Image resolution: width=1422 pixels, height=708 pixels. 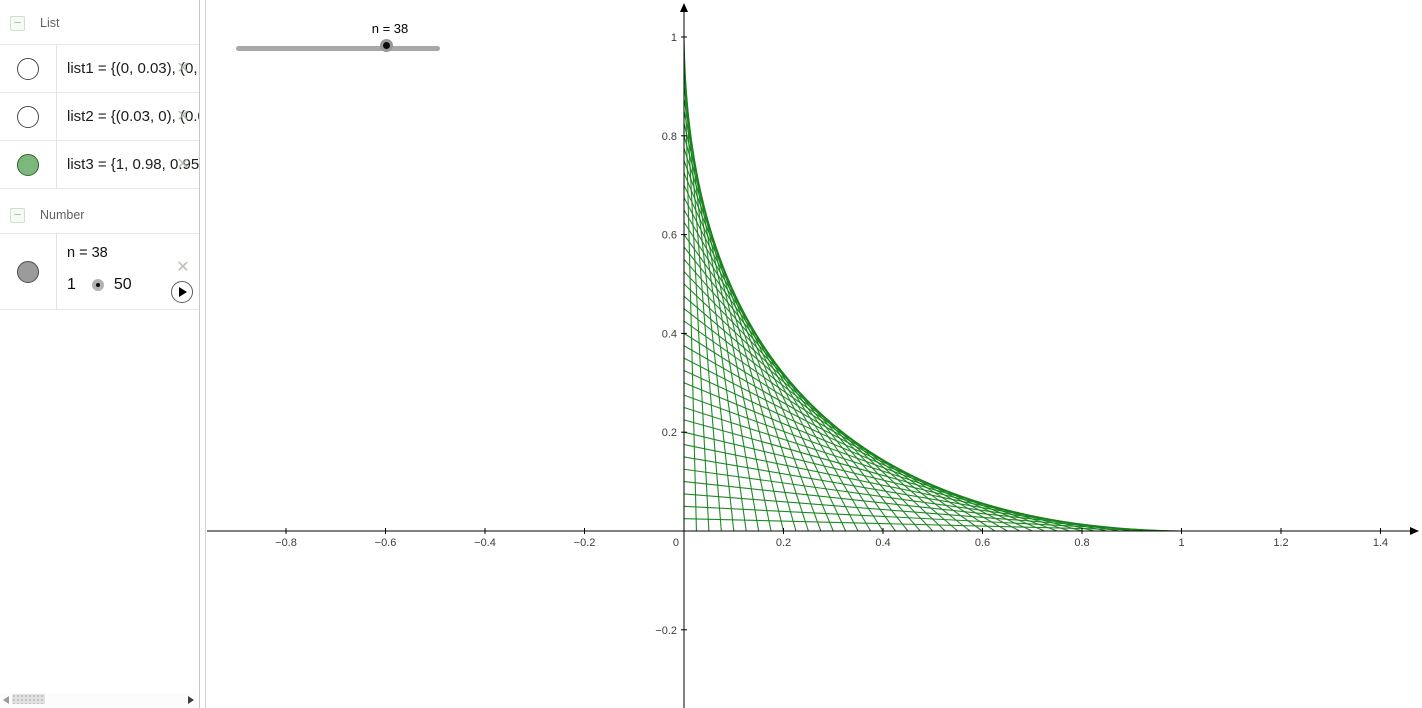 I want to click on visibility-toggle-list1, so click(x=28, y=68).